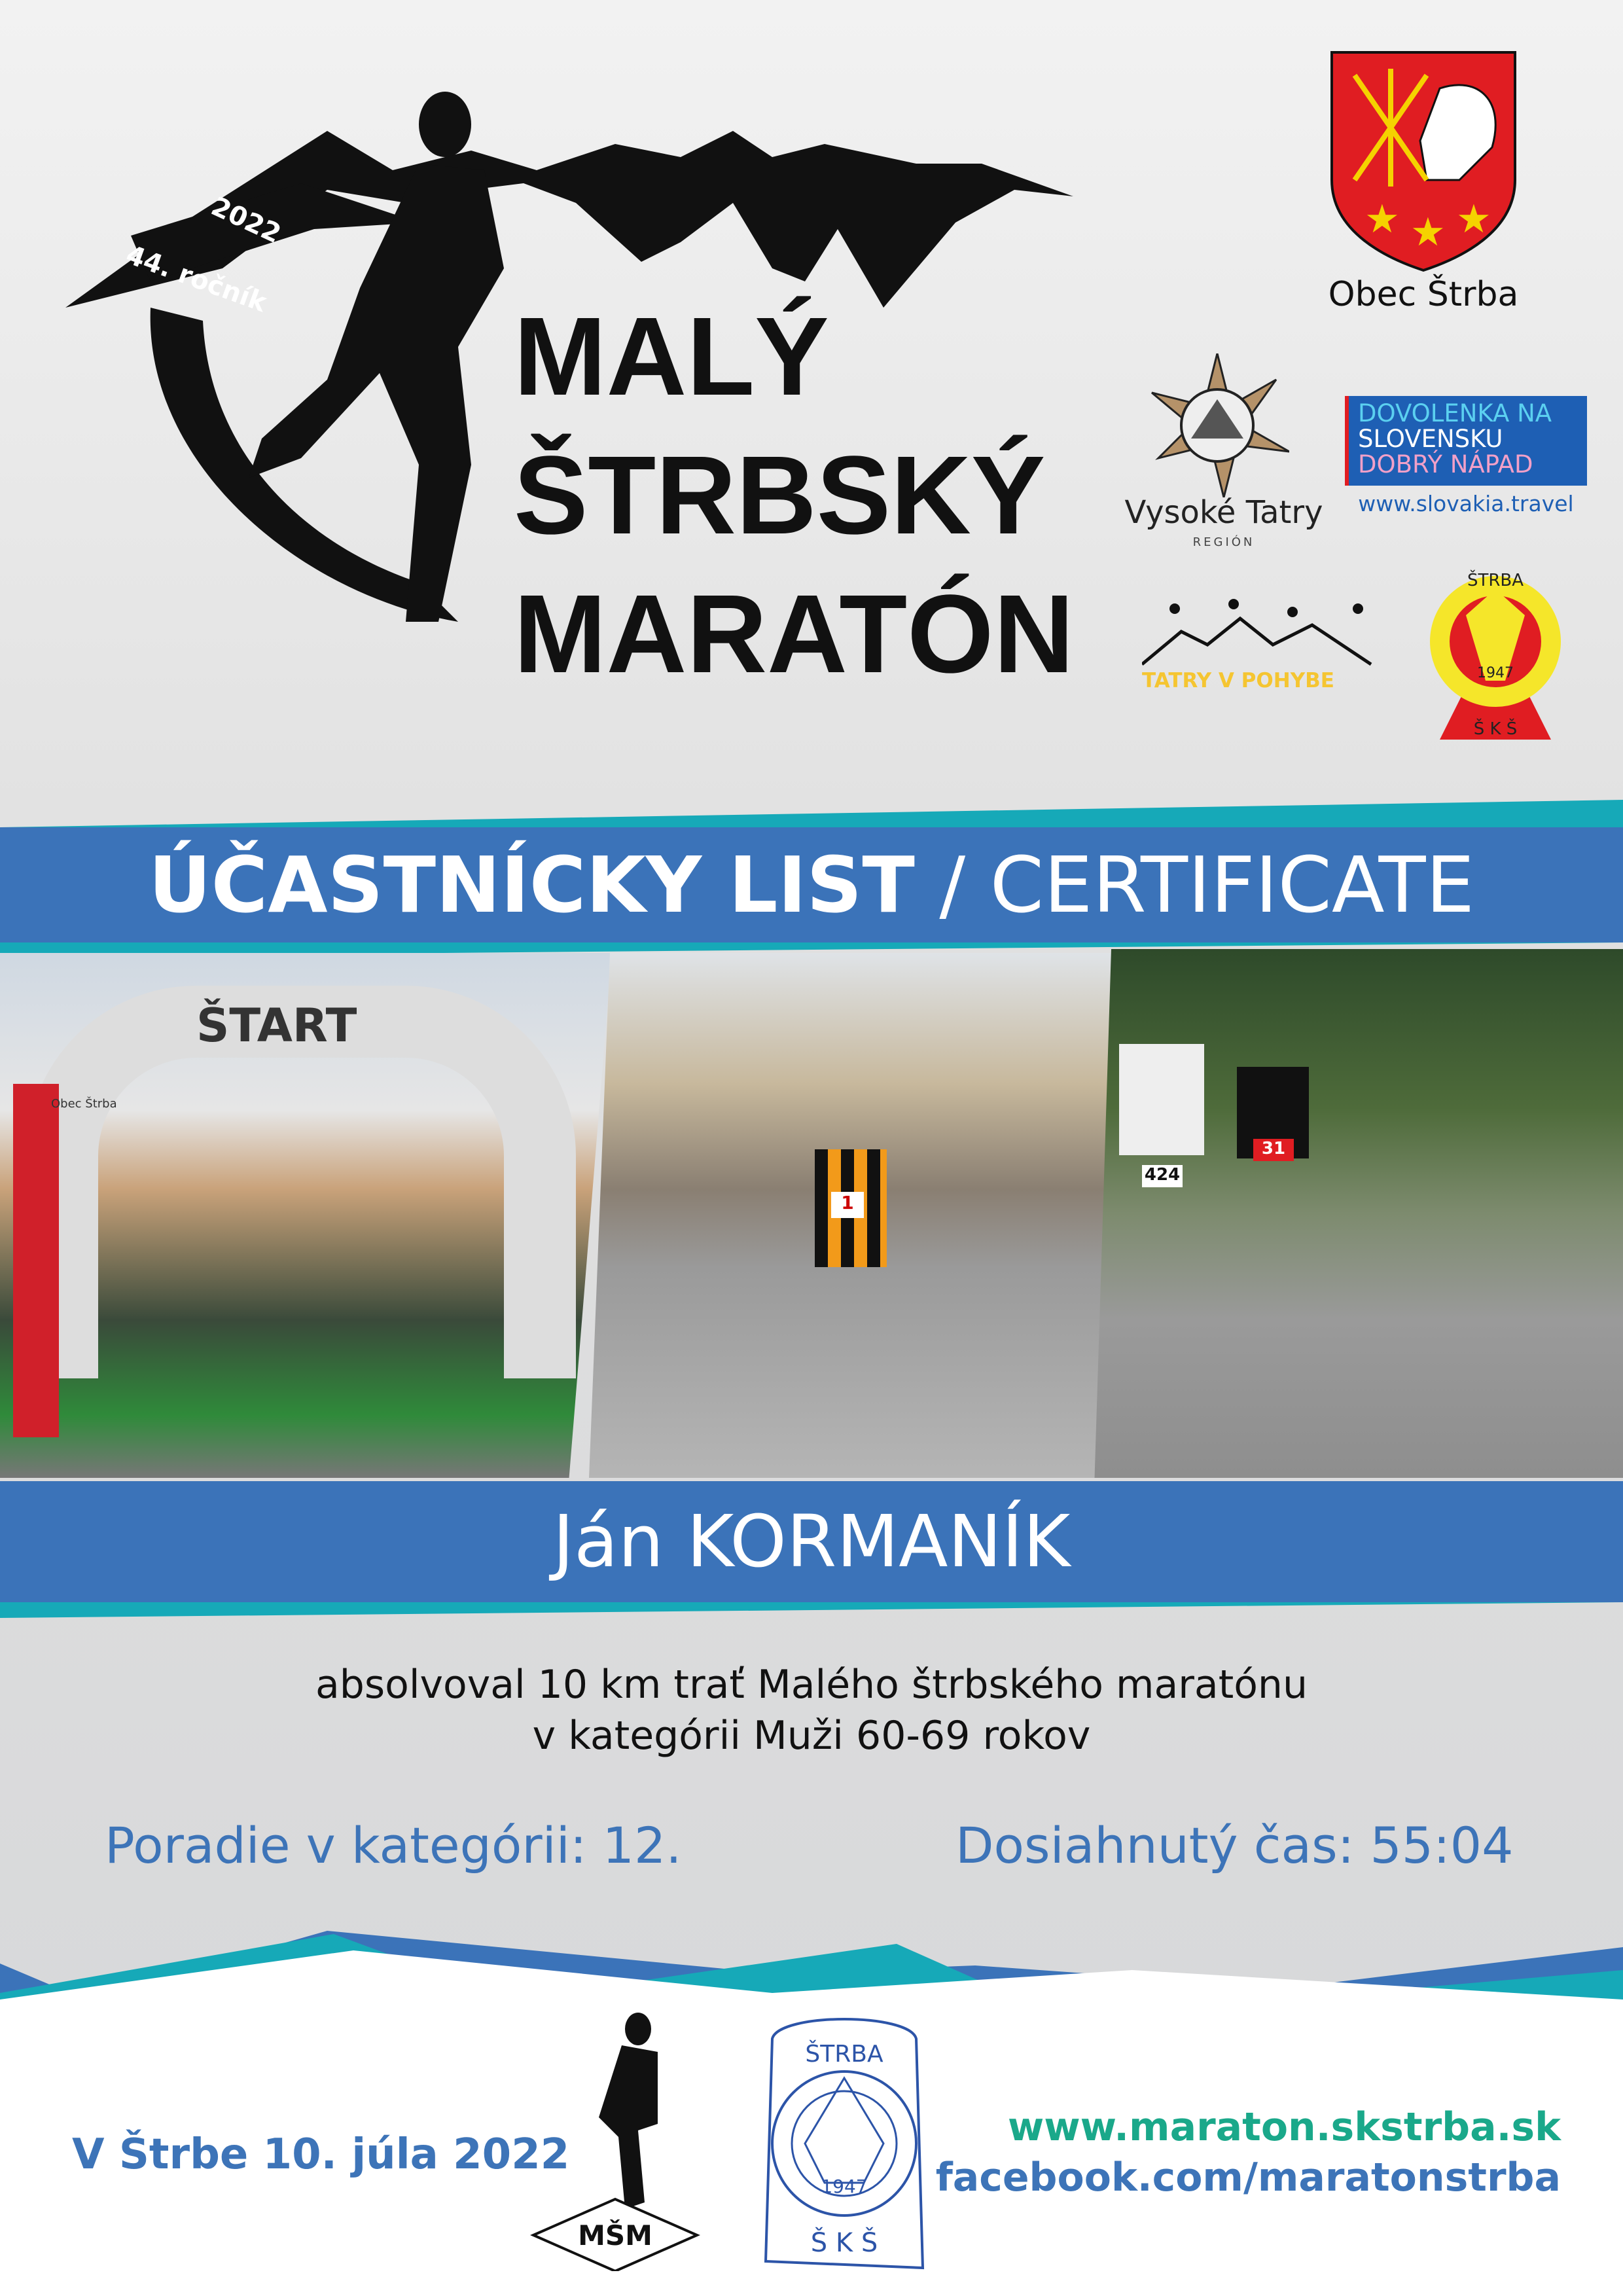  Describe the element at coordinates (321, 2154) in the screenshot. I see `footer-date: V Štrbe 10. júla 2022` at that location.